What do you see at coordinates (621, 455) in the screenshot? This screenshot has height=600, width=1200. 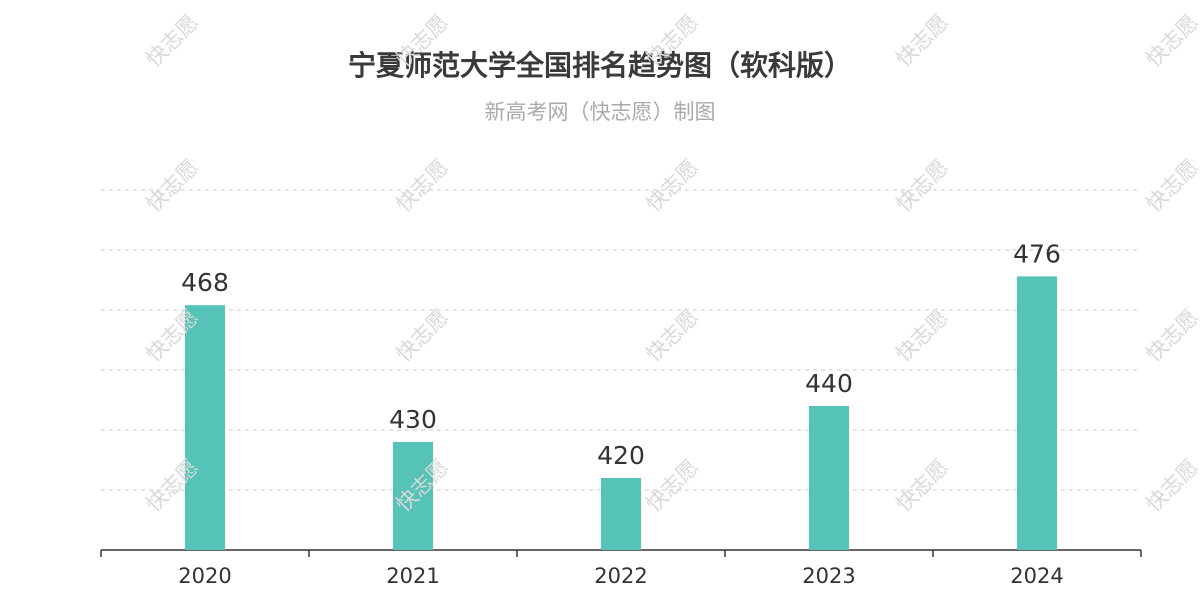 I see `data-label: 420` at bounding box center [621, 455].